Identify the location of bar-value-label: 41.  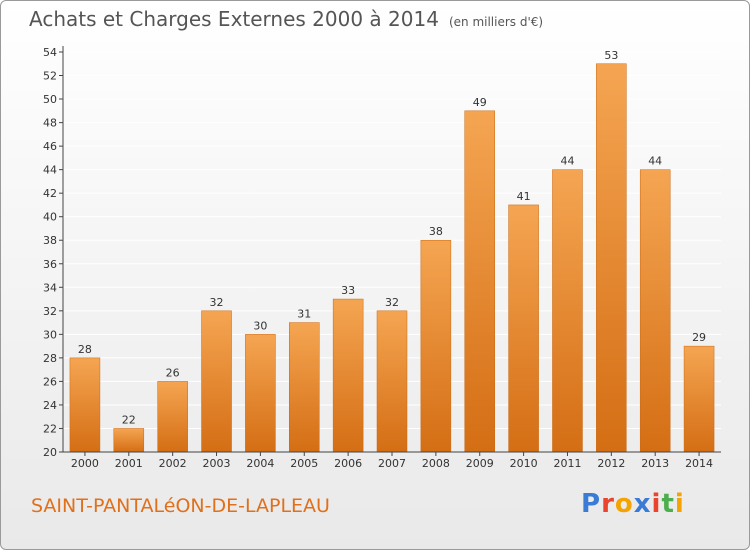
(524, 196).